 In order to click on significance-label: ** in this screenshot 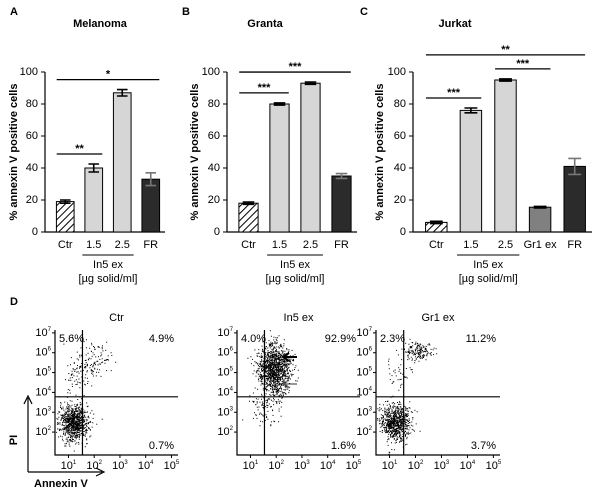, I will do `click(505, 50)`.